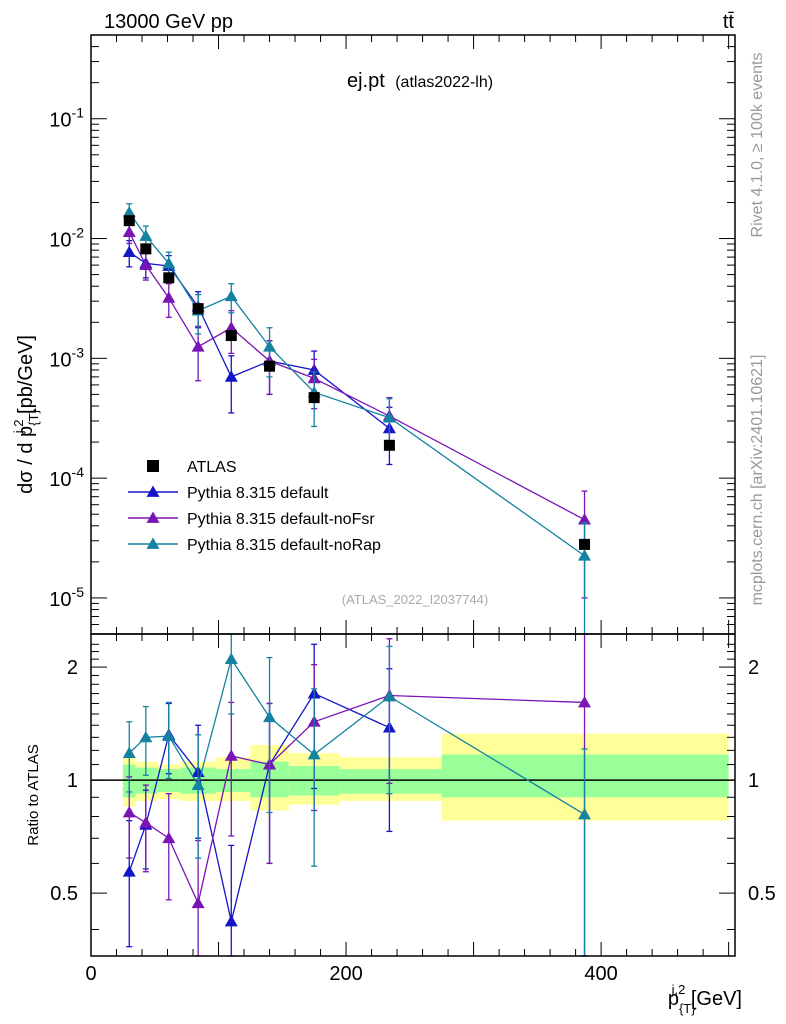 The height and width of the screenshot is (1024, 786). Describe the element at coordinates (284, 545) in the screenshot. I see `legend-entry-label: Pythia 8.315 default-noRap` at that location.